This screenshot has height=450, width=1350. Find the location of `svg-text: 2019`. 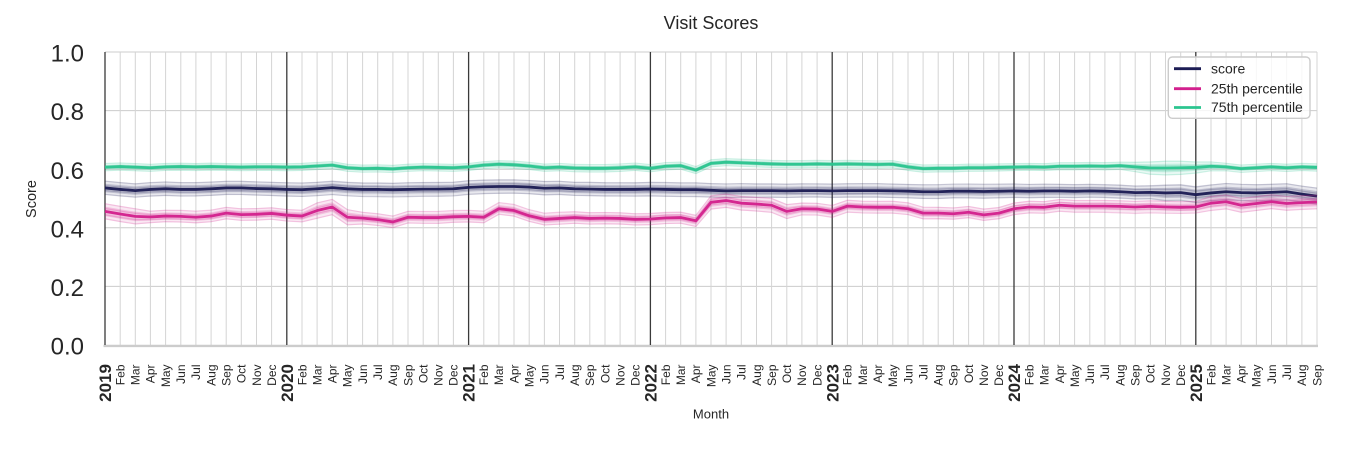

svg-text: 2019 is located at coordinates (105, 383).